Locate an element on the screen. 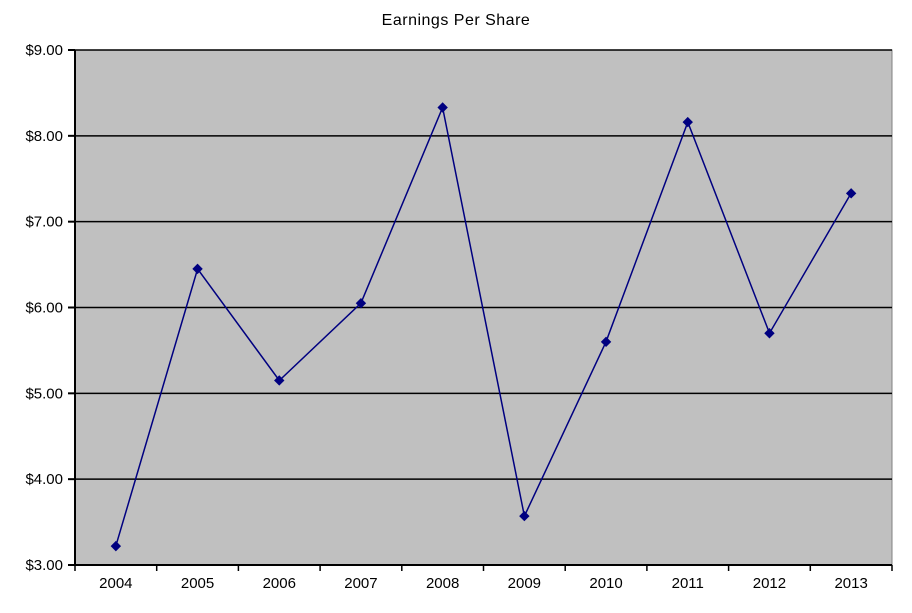  x-axis-label: 2005 is located at coordinates (197, 583).